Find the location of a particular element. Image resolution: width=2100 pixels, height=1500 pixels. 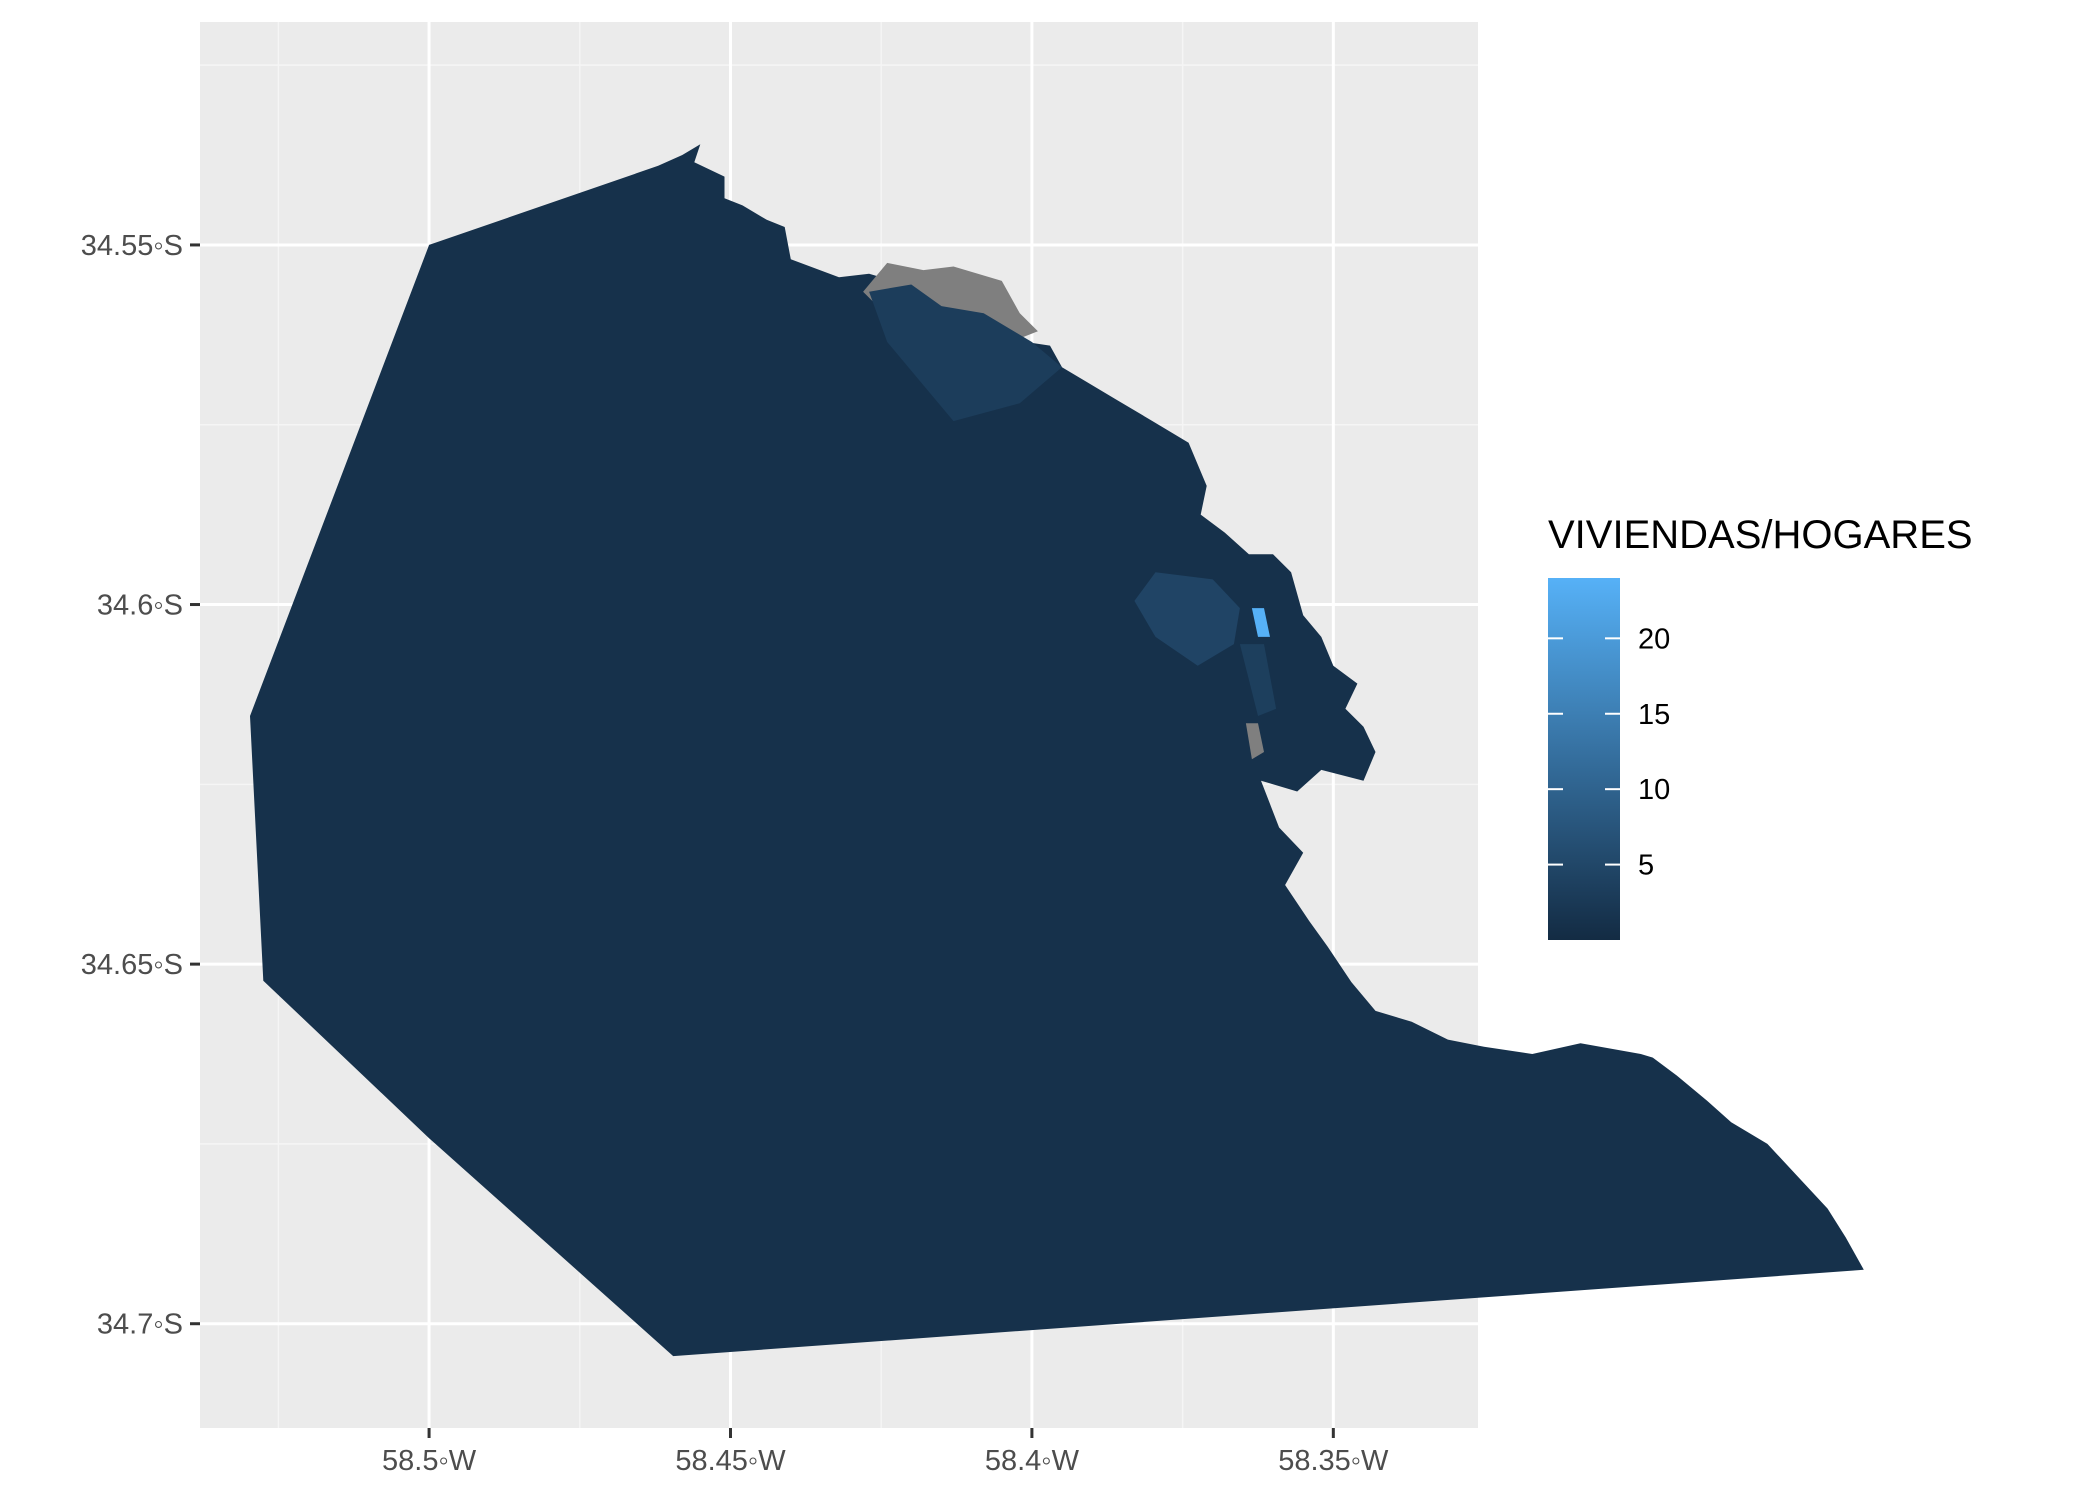

legend-breaks: 20 15 10 5 is located at coordinates (1609, 752).